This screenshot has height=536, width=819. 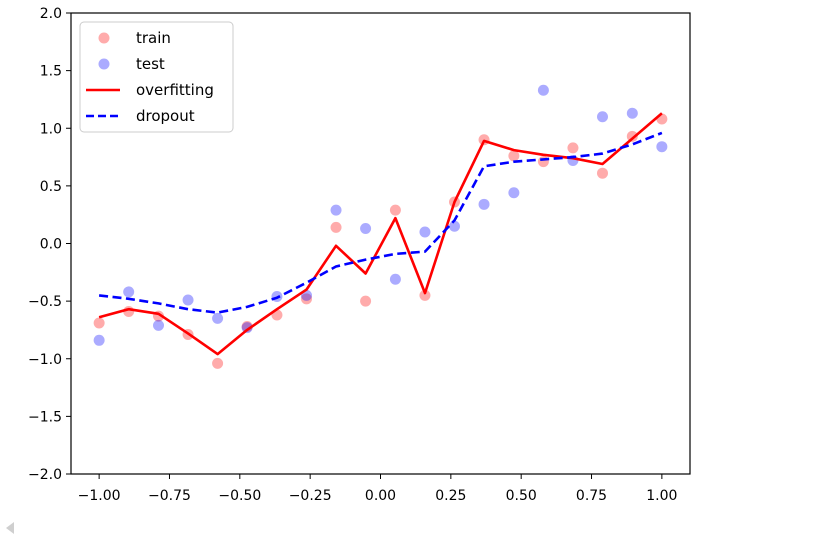 What do you see at coordinates (239, 496) in the screenshot?
I see `x-tick-label: −0.50` at bounding box center [239, 496].